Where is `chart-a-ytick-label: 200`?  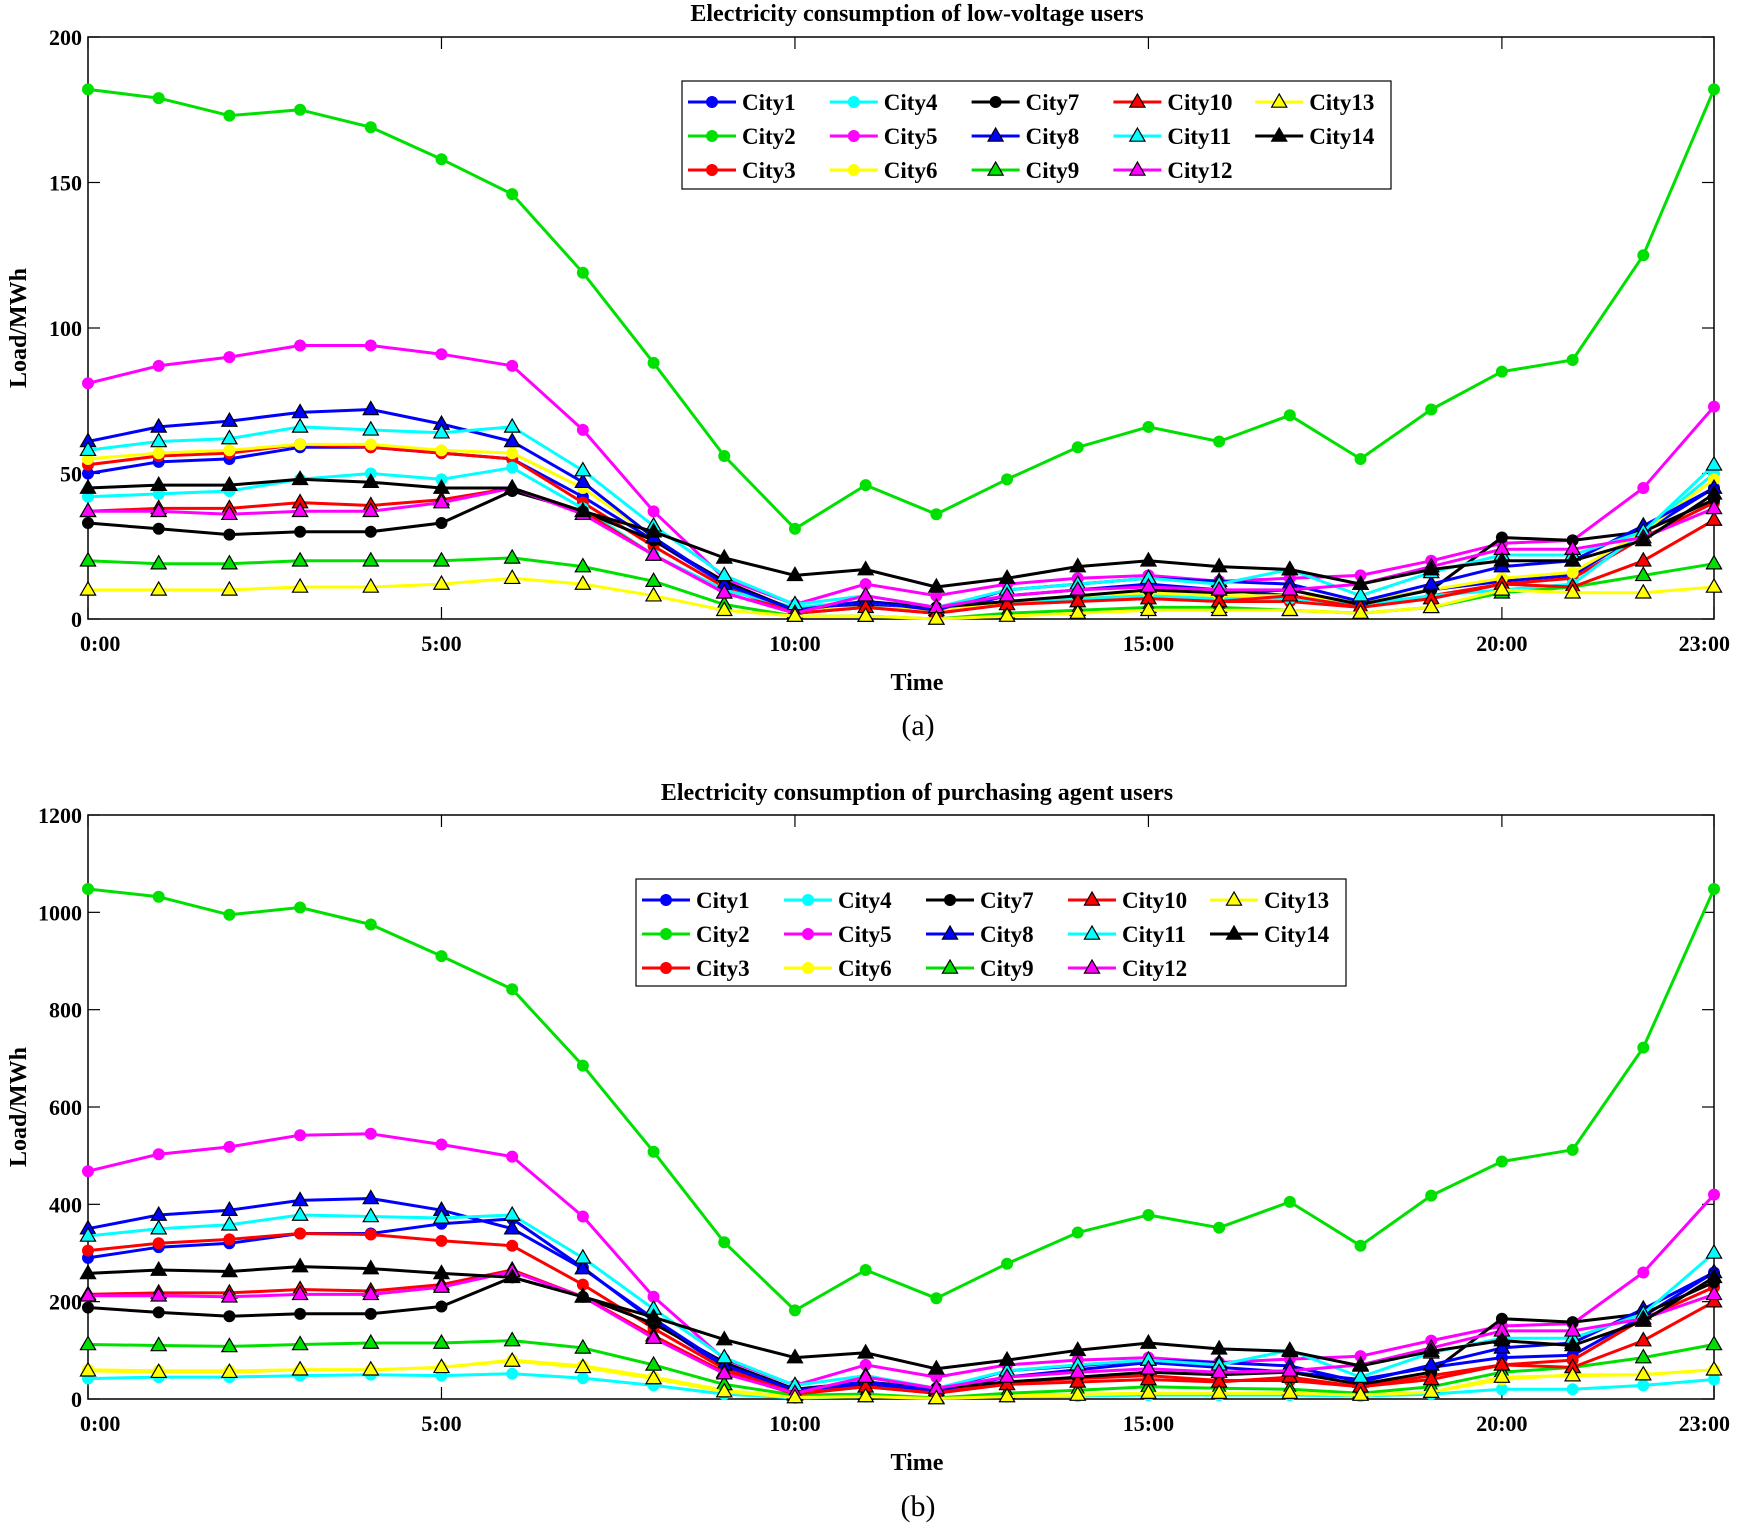
chart-a-ytick-label: 200 is located at coordinates (65, 37).